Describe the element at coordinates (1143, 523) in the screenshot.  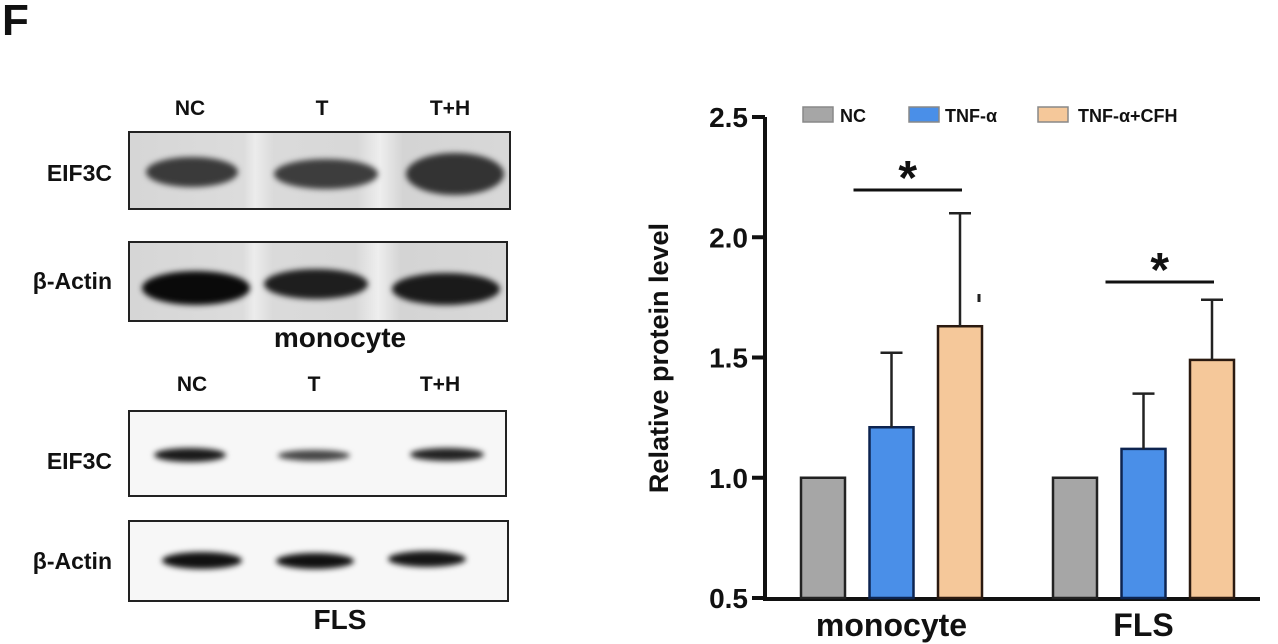
I see `bar-FLS-tnf` at that location.